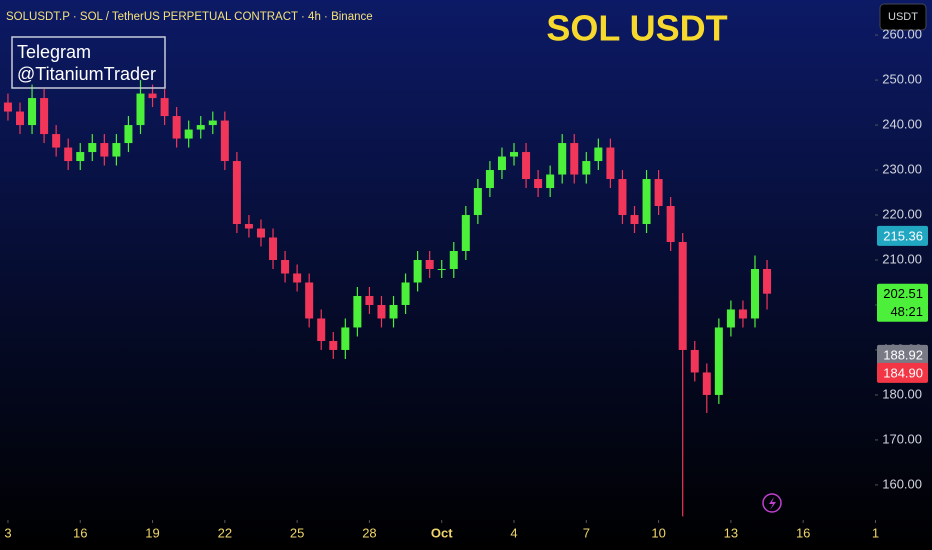 The image size is (932, 550). I want to click on y-tick-label: 250.00, so click(902, 79).